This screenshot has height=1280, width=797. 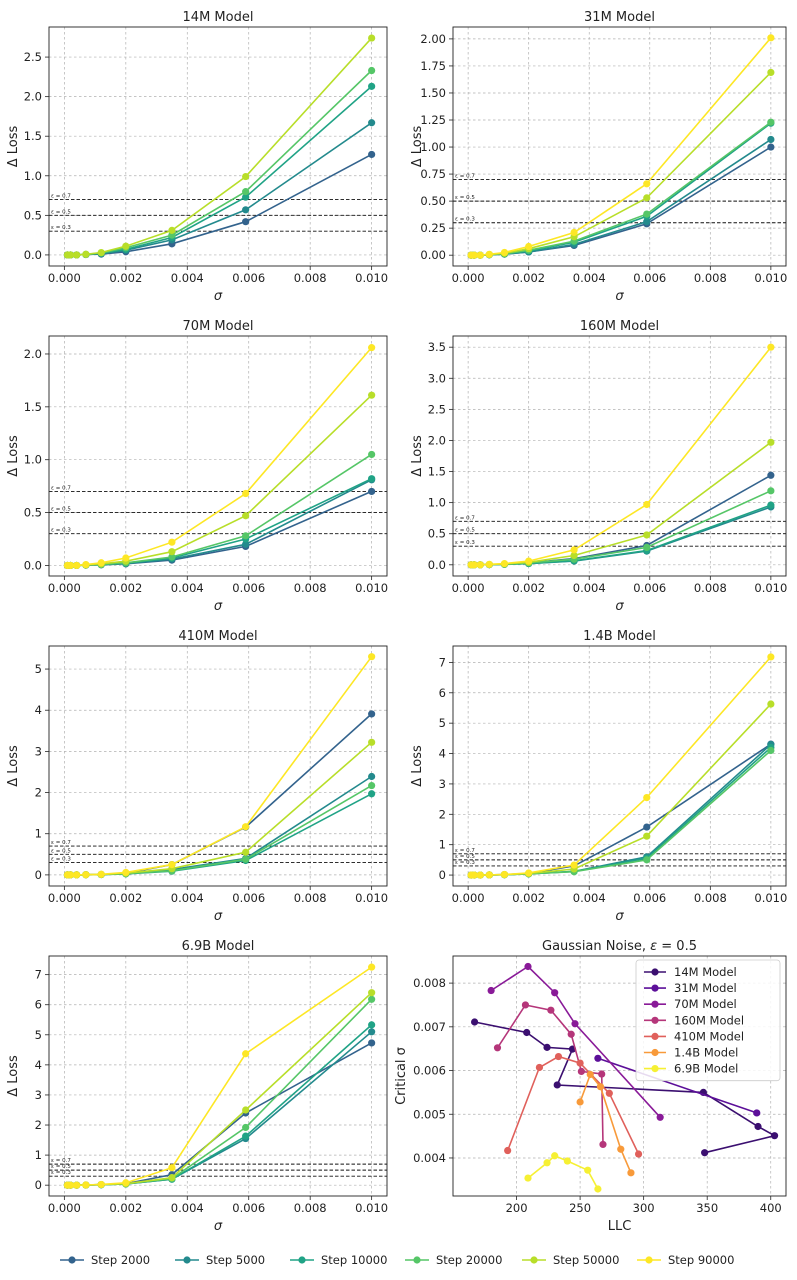 I want to click on x-tick-label: 300, so click(x=644, y=1208).